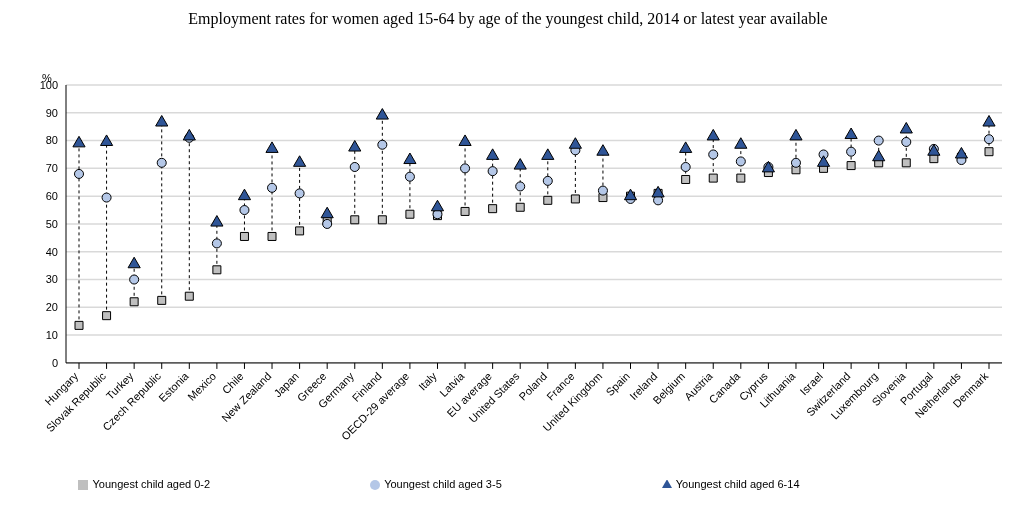 Image resolution: width=1016 pixels, height=513 pixels. What do you see at coordinates (51, 335) in the screenshot?
I see `y-tick-label: 10` at bounding box center [51, 335].